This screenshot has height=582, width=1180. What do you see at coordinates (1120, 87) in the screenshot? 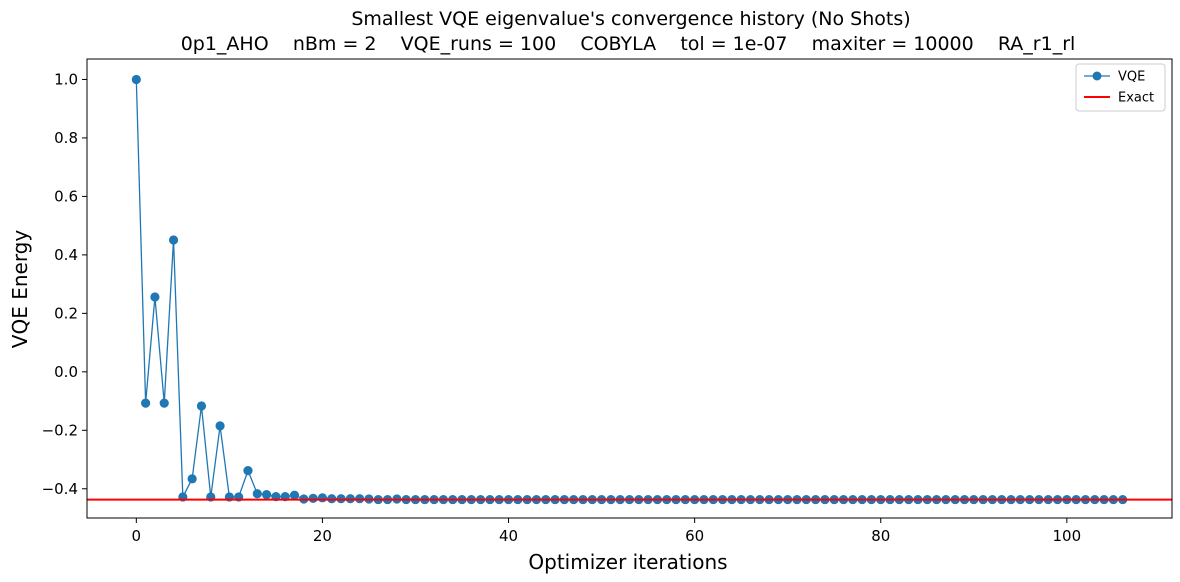
I see `legend: VQE Exact` at bounding box center [1120, 87].